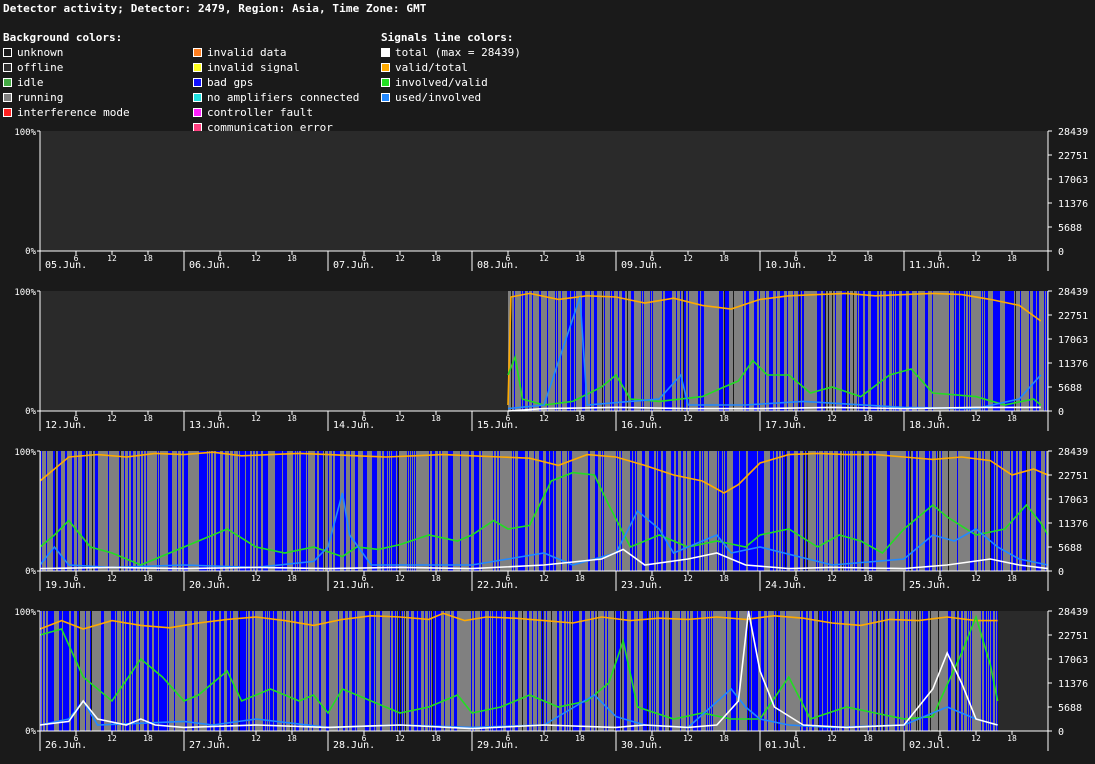  I want to click on y-right-tick-label: 5688, so click(1070, 388).